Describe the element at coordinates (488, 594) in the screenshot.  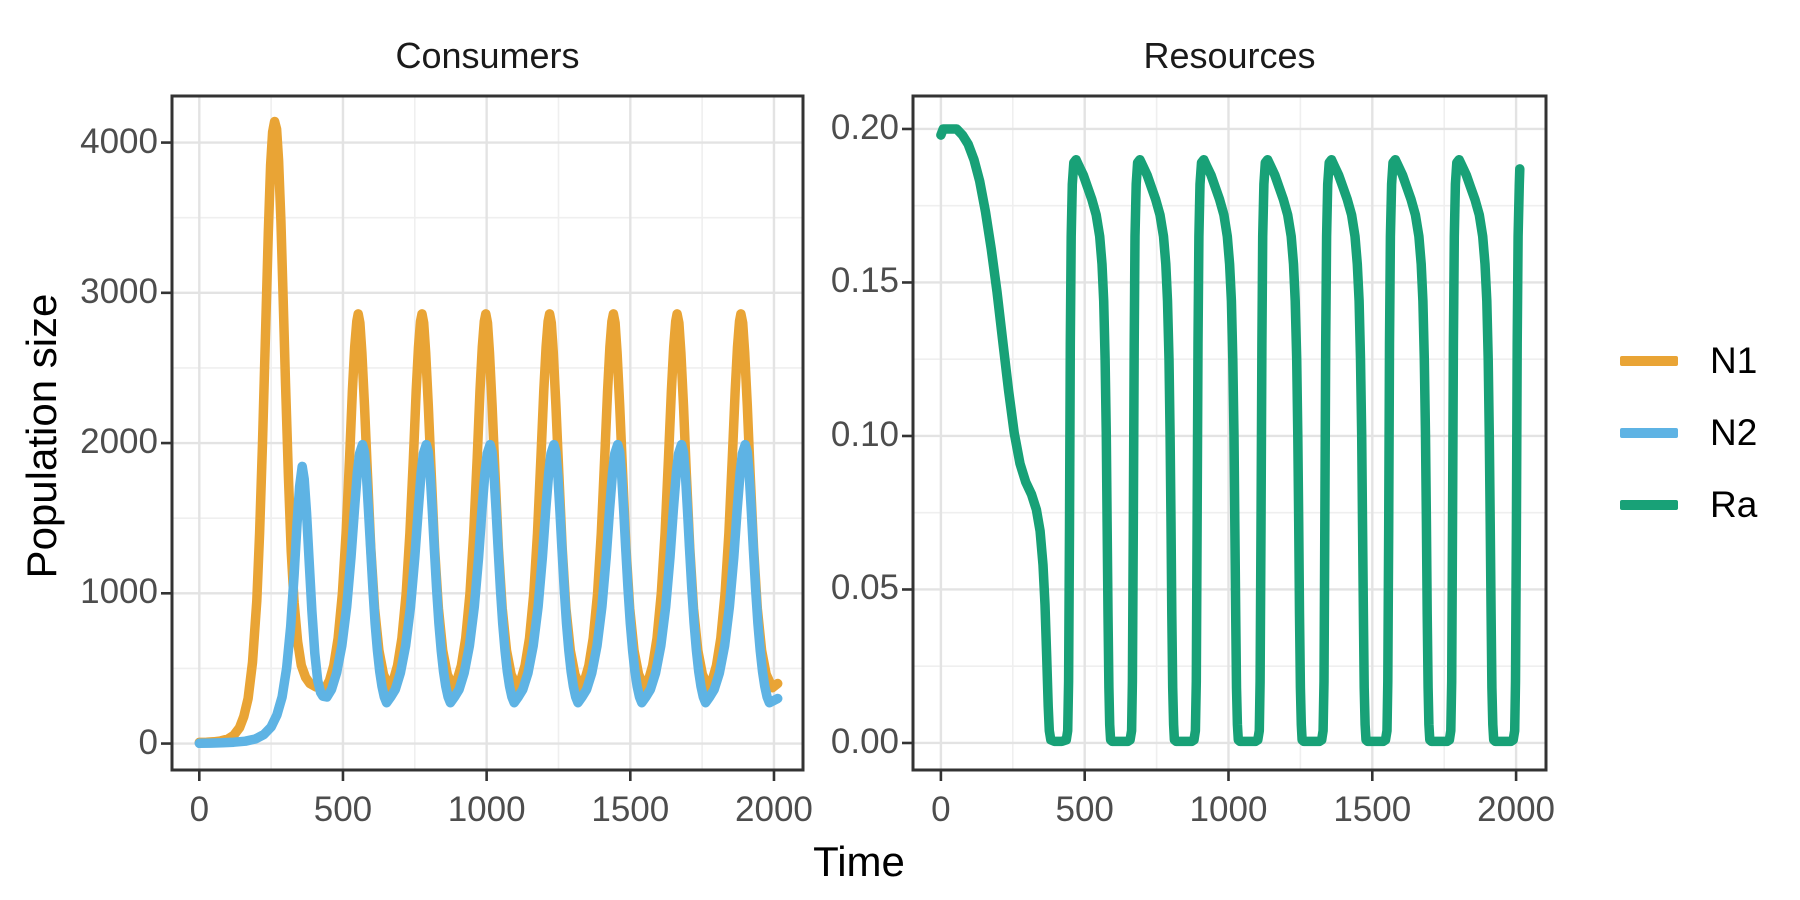
I see `series-line-n2` at that location.